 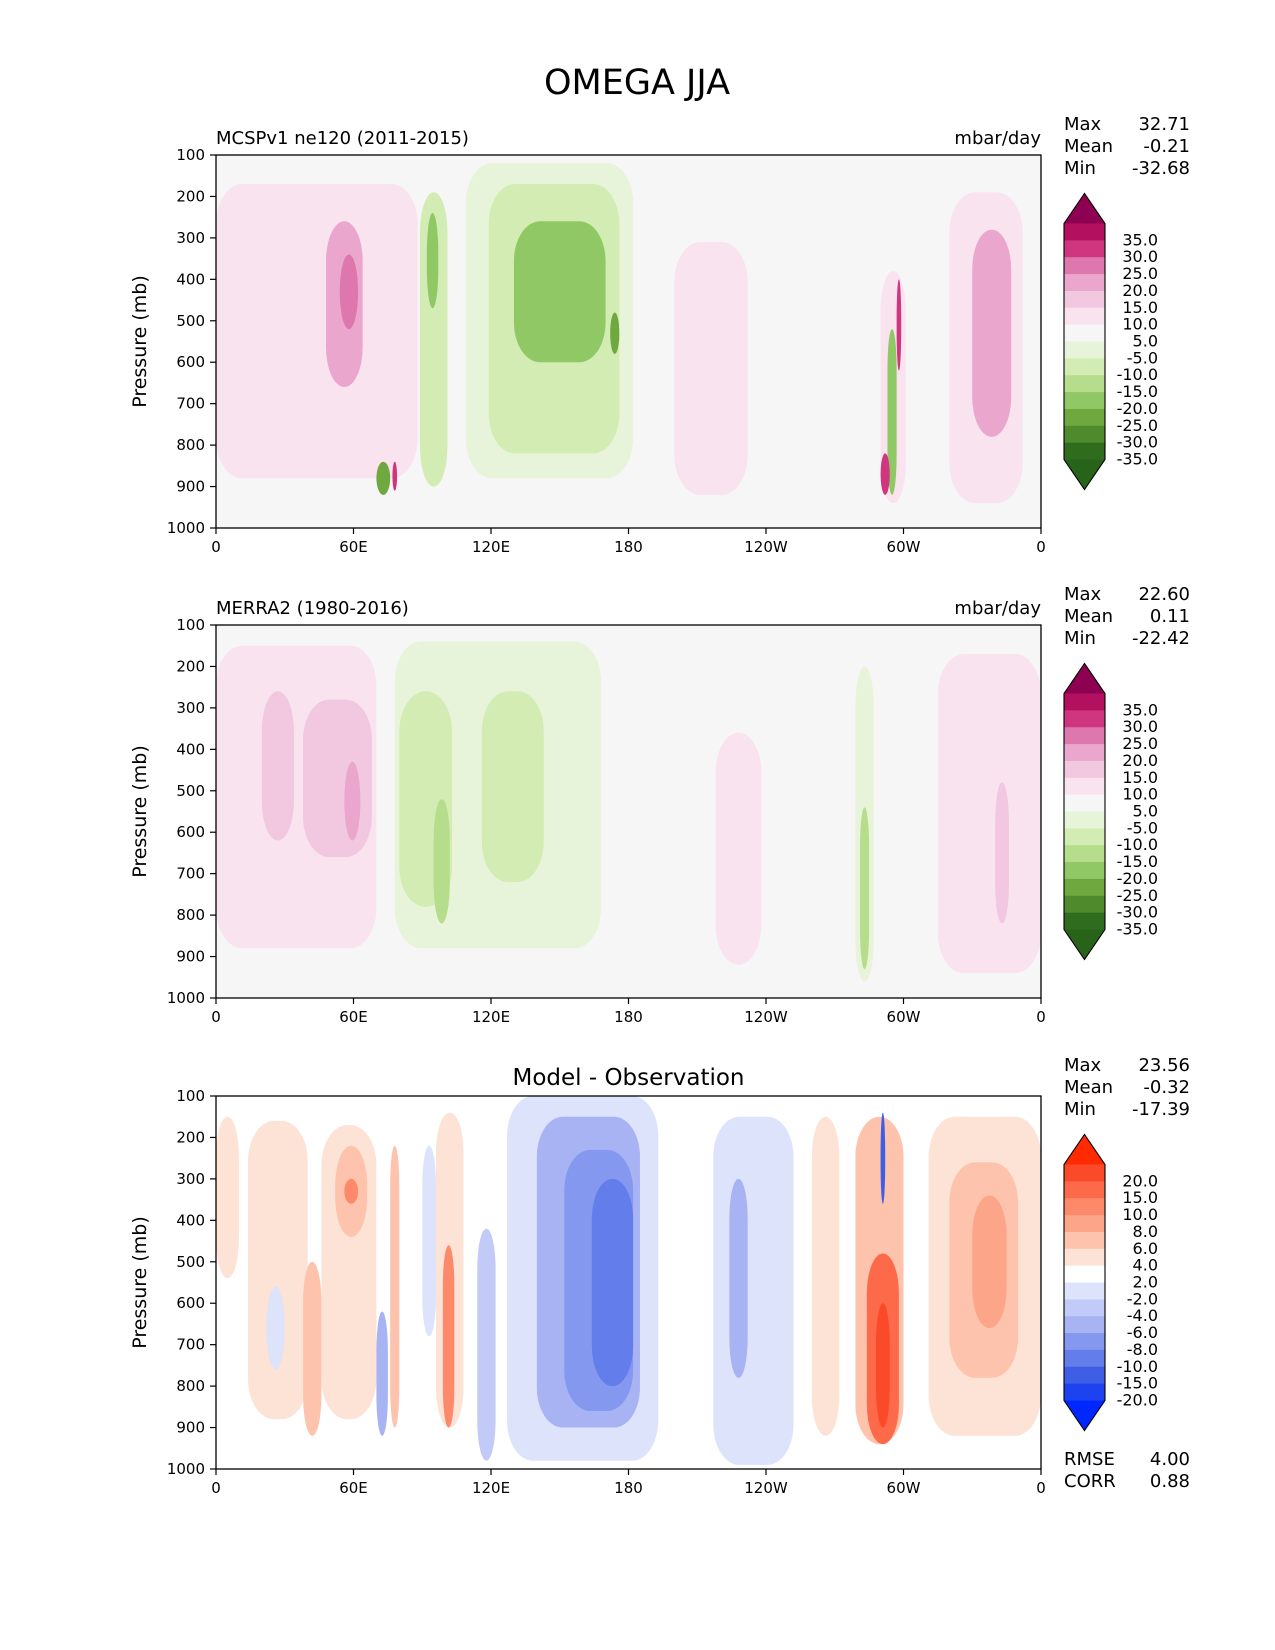 I want to click on x-tick-label: 60E, so click(x=353, y=1017).